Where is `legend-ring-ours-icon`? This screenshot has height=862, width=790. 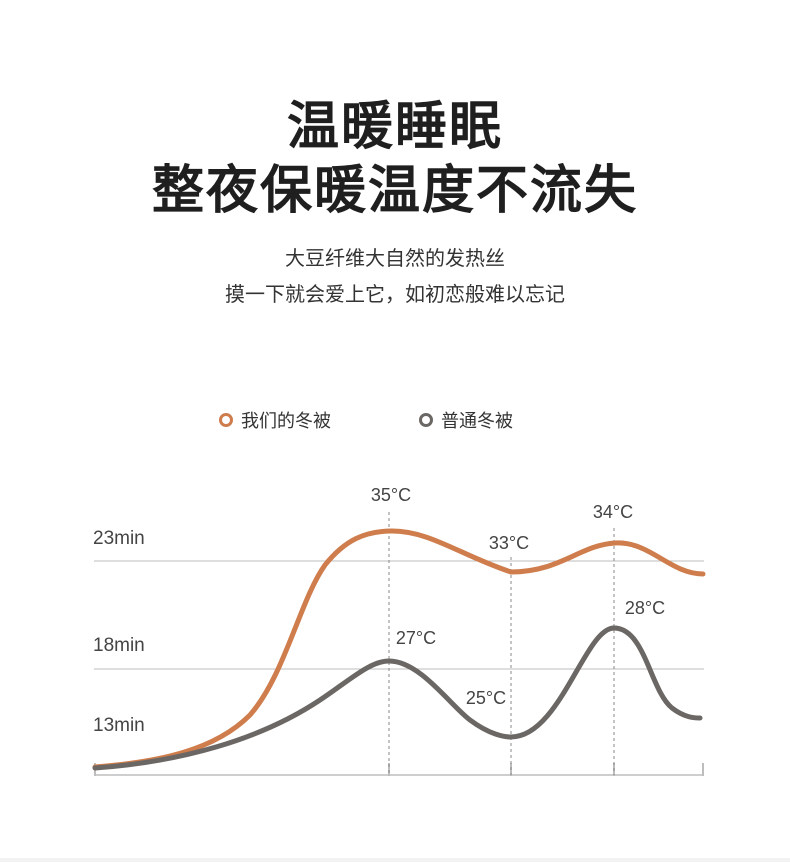 legend-ring-ours-icon is located at coordinates (226, 420).